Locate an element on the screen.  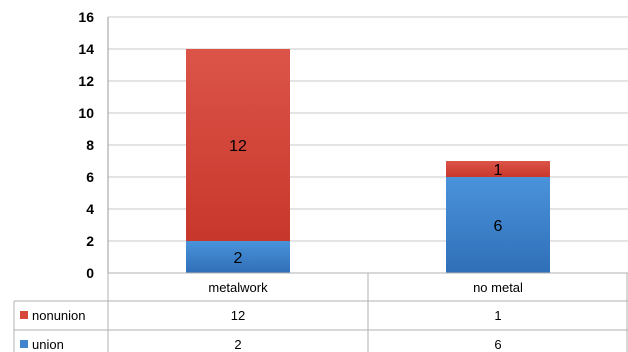
y-tick-label: 4 is located at coordinates (90, 209).